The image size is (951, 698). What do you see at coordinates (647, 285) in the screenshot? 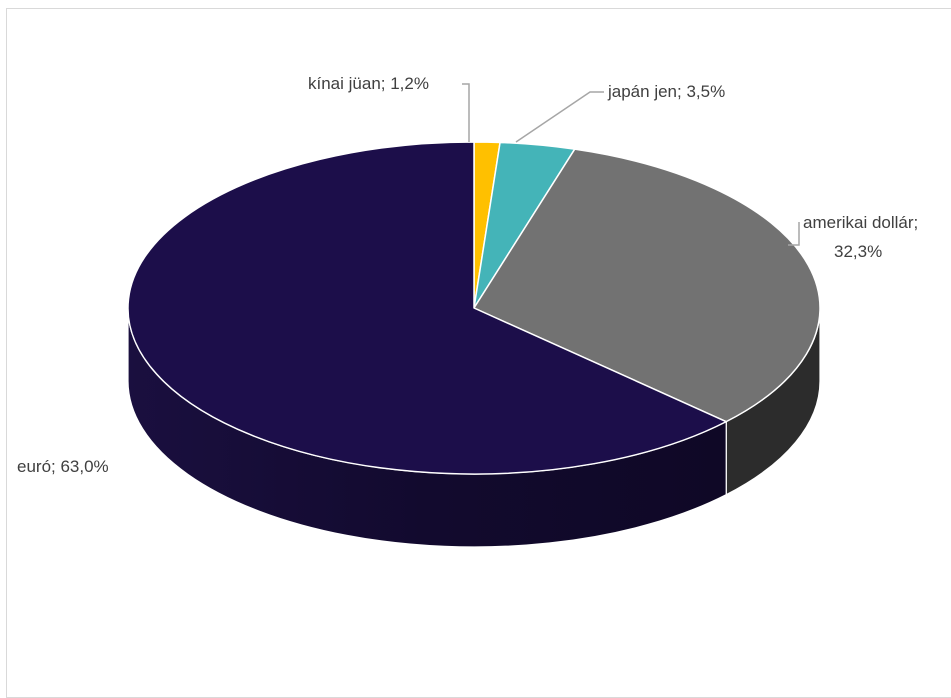
I see `slice-amerikai-dollar` at bounding box center [647, 285].